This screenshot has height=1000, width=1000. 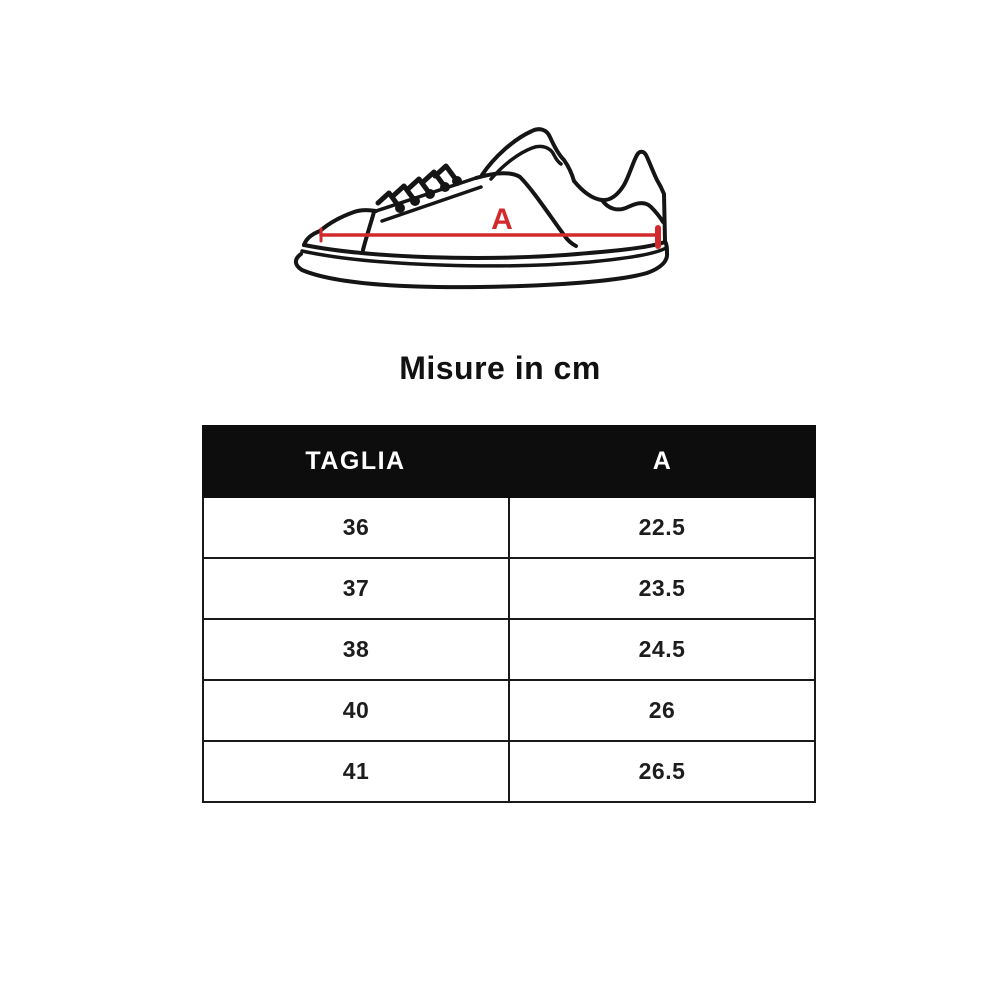 What do you see at coordinates (662, 461) in the screenshot?
I see `header-cell-a: A` at bounding box center [662, 461].